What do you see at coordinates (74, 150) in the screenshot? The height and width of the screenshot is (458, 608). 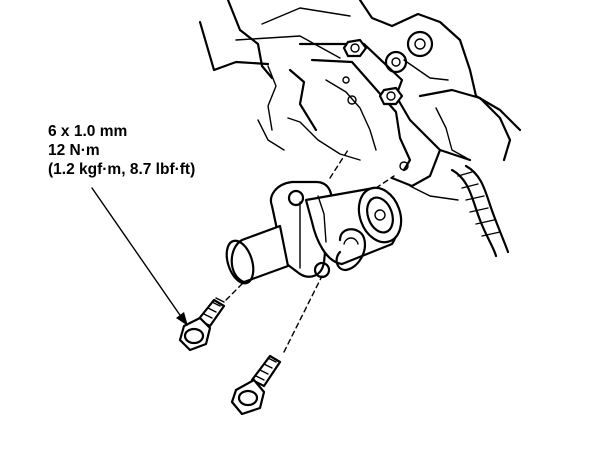 I see `torque-nm-label: 12 N·m` at bounding box center [74, 150].